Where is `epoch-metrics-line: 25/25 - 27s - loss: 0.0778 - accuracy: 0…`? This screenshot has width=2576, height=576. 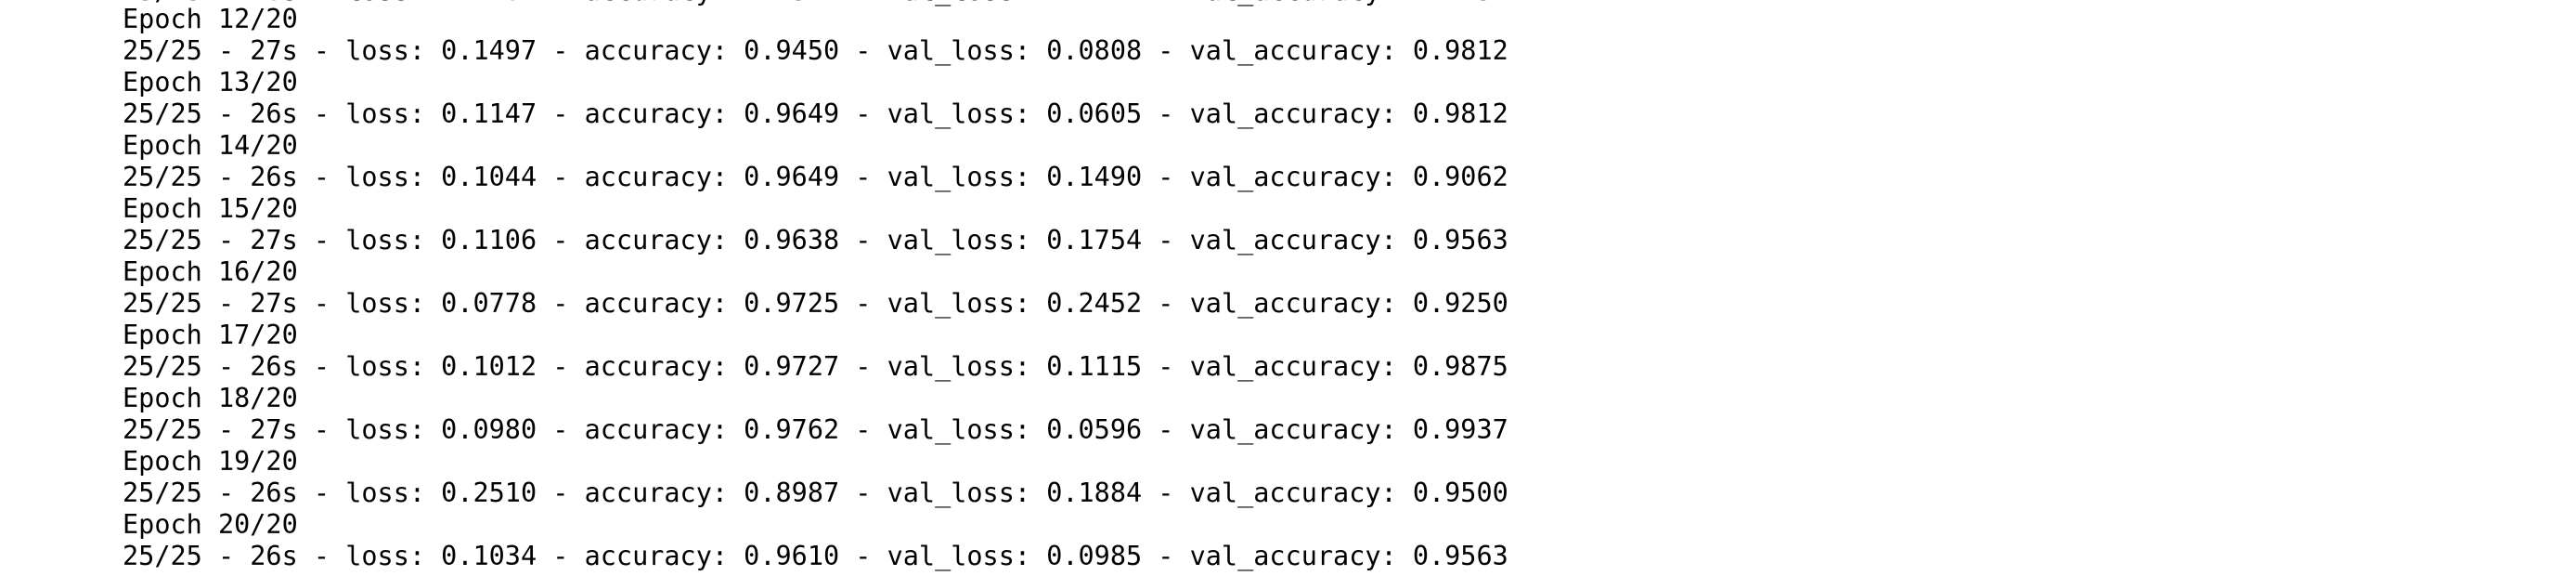
epoch-metrics-line: 25/25 - 27s - loss: 0.0778 - accuracy: 0… is located at coordinates (815, 303).